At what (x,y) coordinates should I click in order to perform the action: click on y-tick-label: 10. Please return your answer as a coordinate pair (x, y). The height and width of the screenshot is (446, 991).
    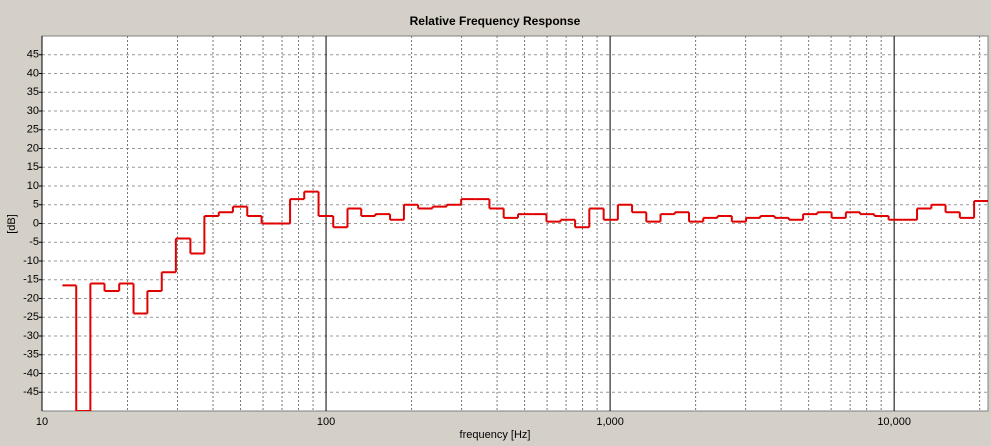
    Looking at the image, I should click on (33, 186).